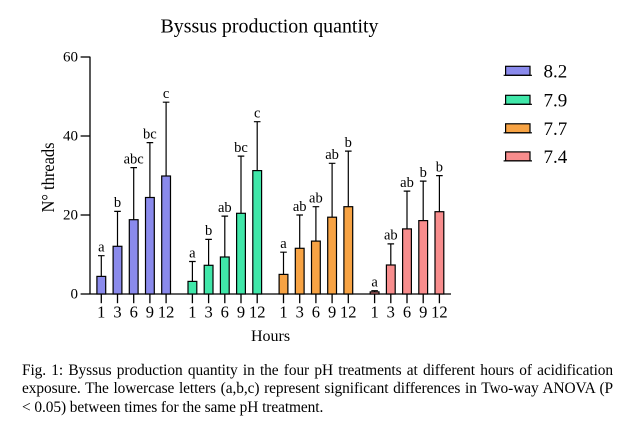 This screenshot has height=432, width=633. I want to click on svg-text: 7.4, so click(556, 157).